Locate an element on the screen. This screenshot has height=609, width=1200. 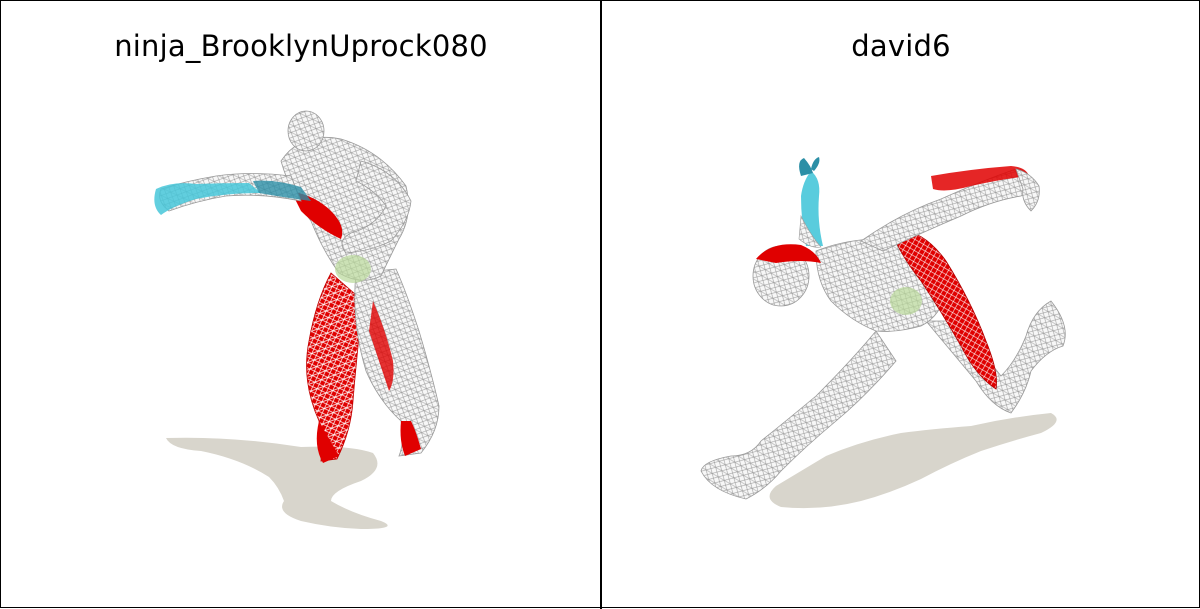
ninja-head is located at coordinates (306, 131).